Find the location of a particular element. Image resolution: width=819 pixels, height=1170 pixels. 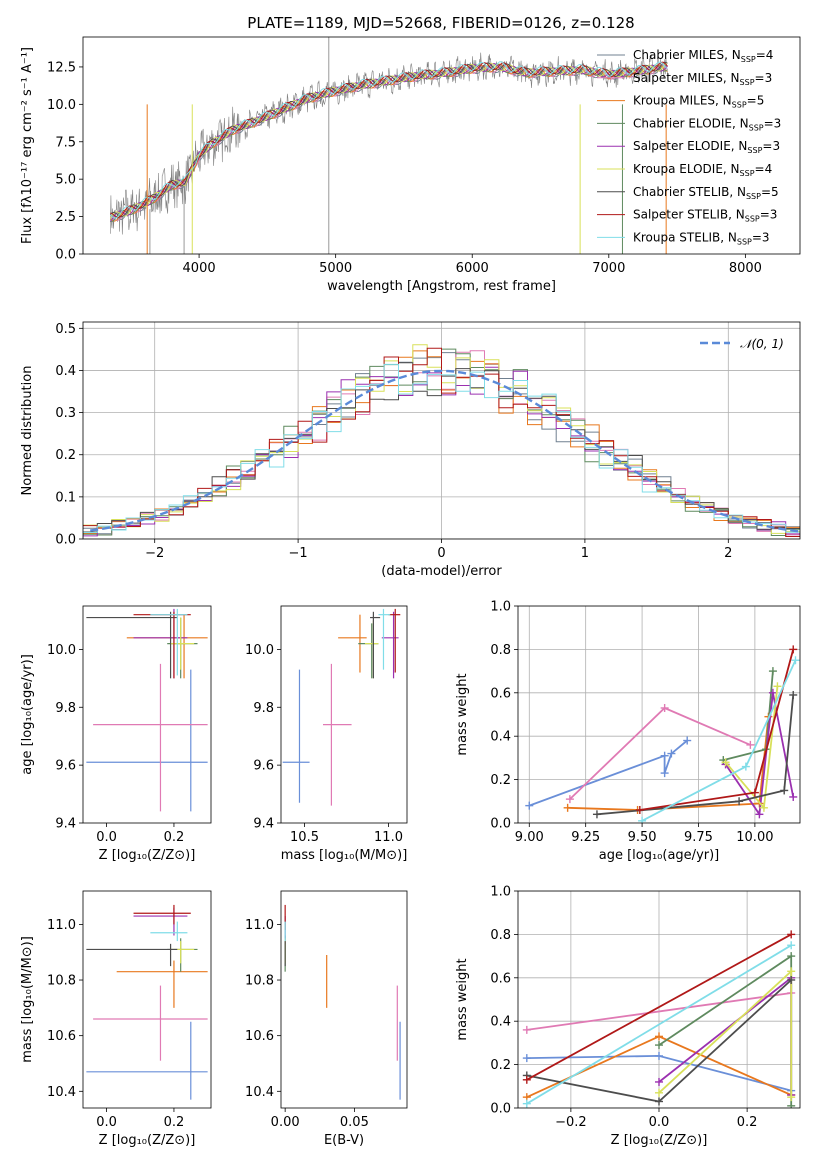

weight_vs_age-xlabel: age [log₁₀(age/yr)] is located at coordinates (659, 855).